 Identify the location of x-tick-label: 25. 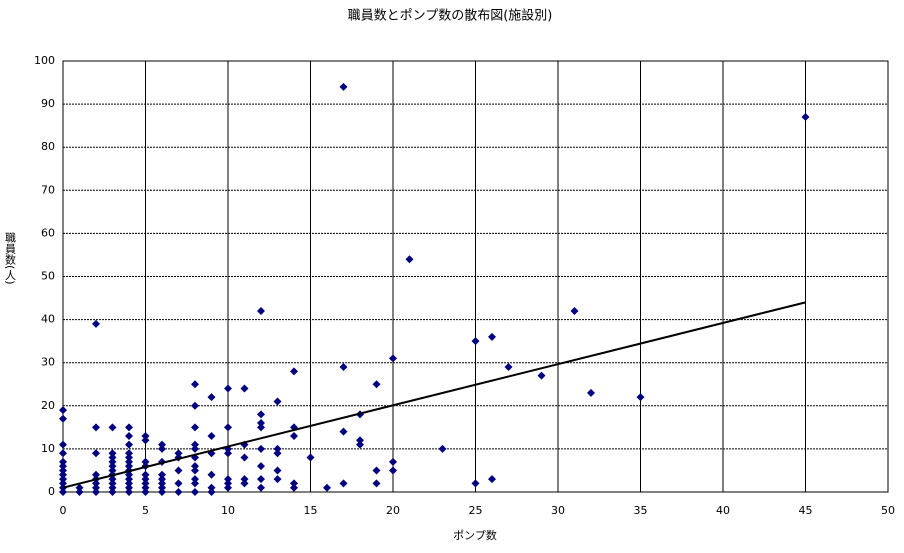
(476, 510).